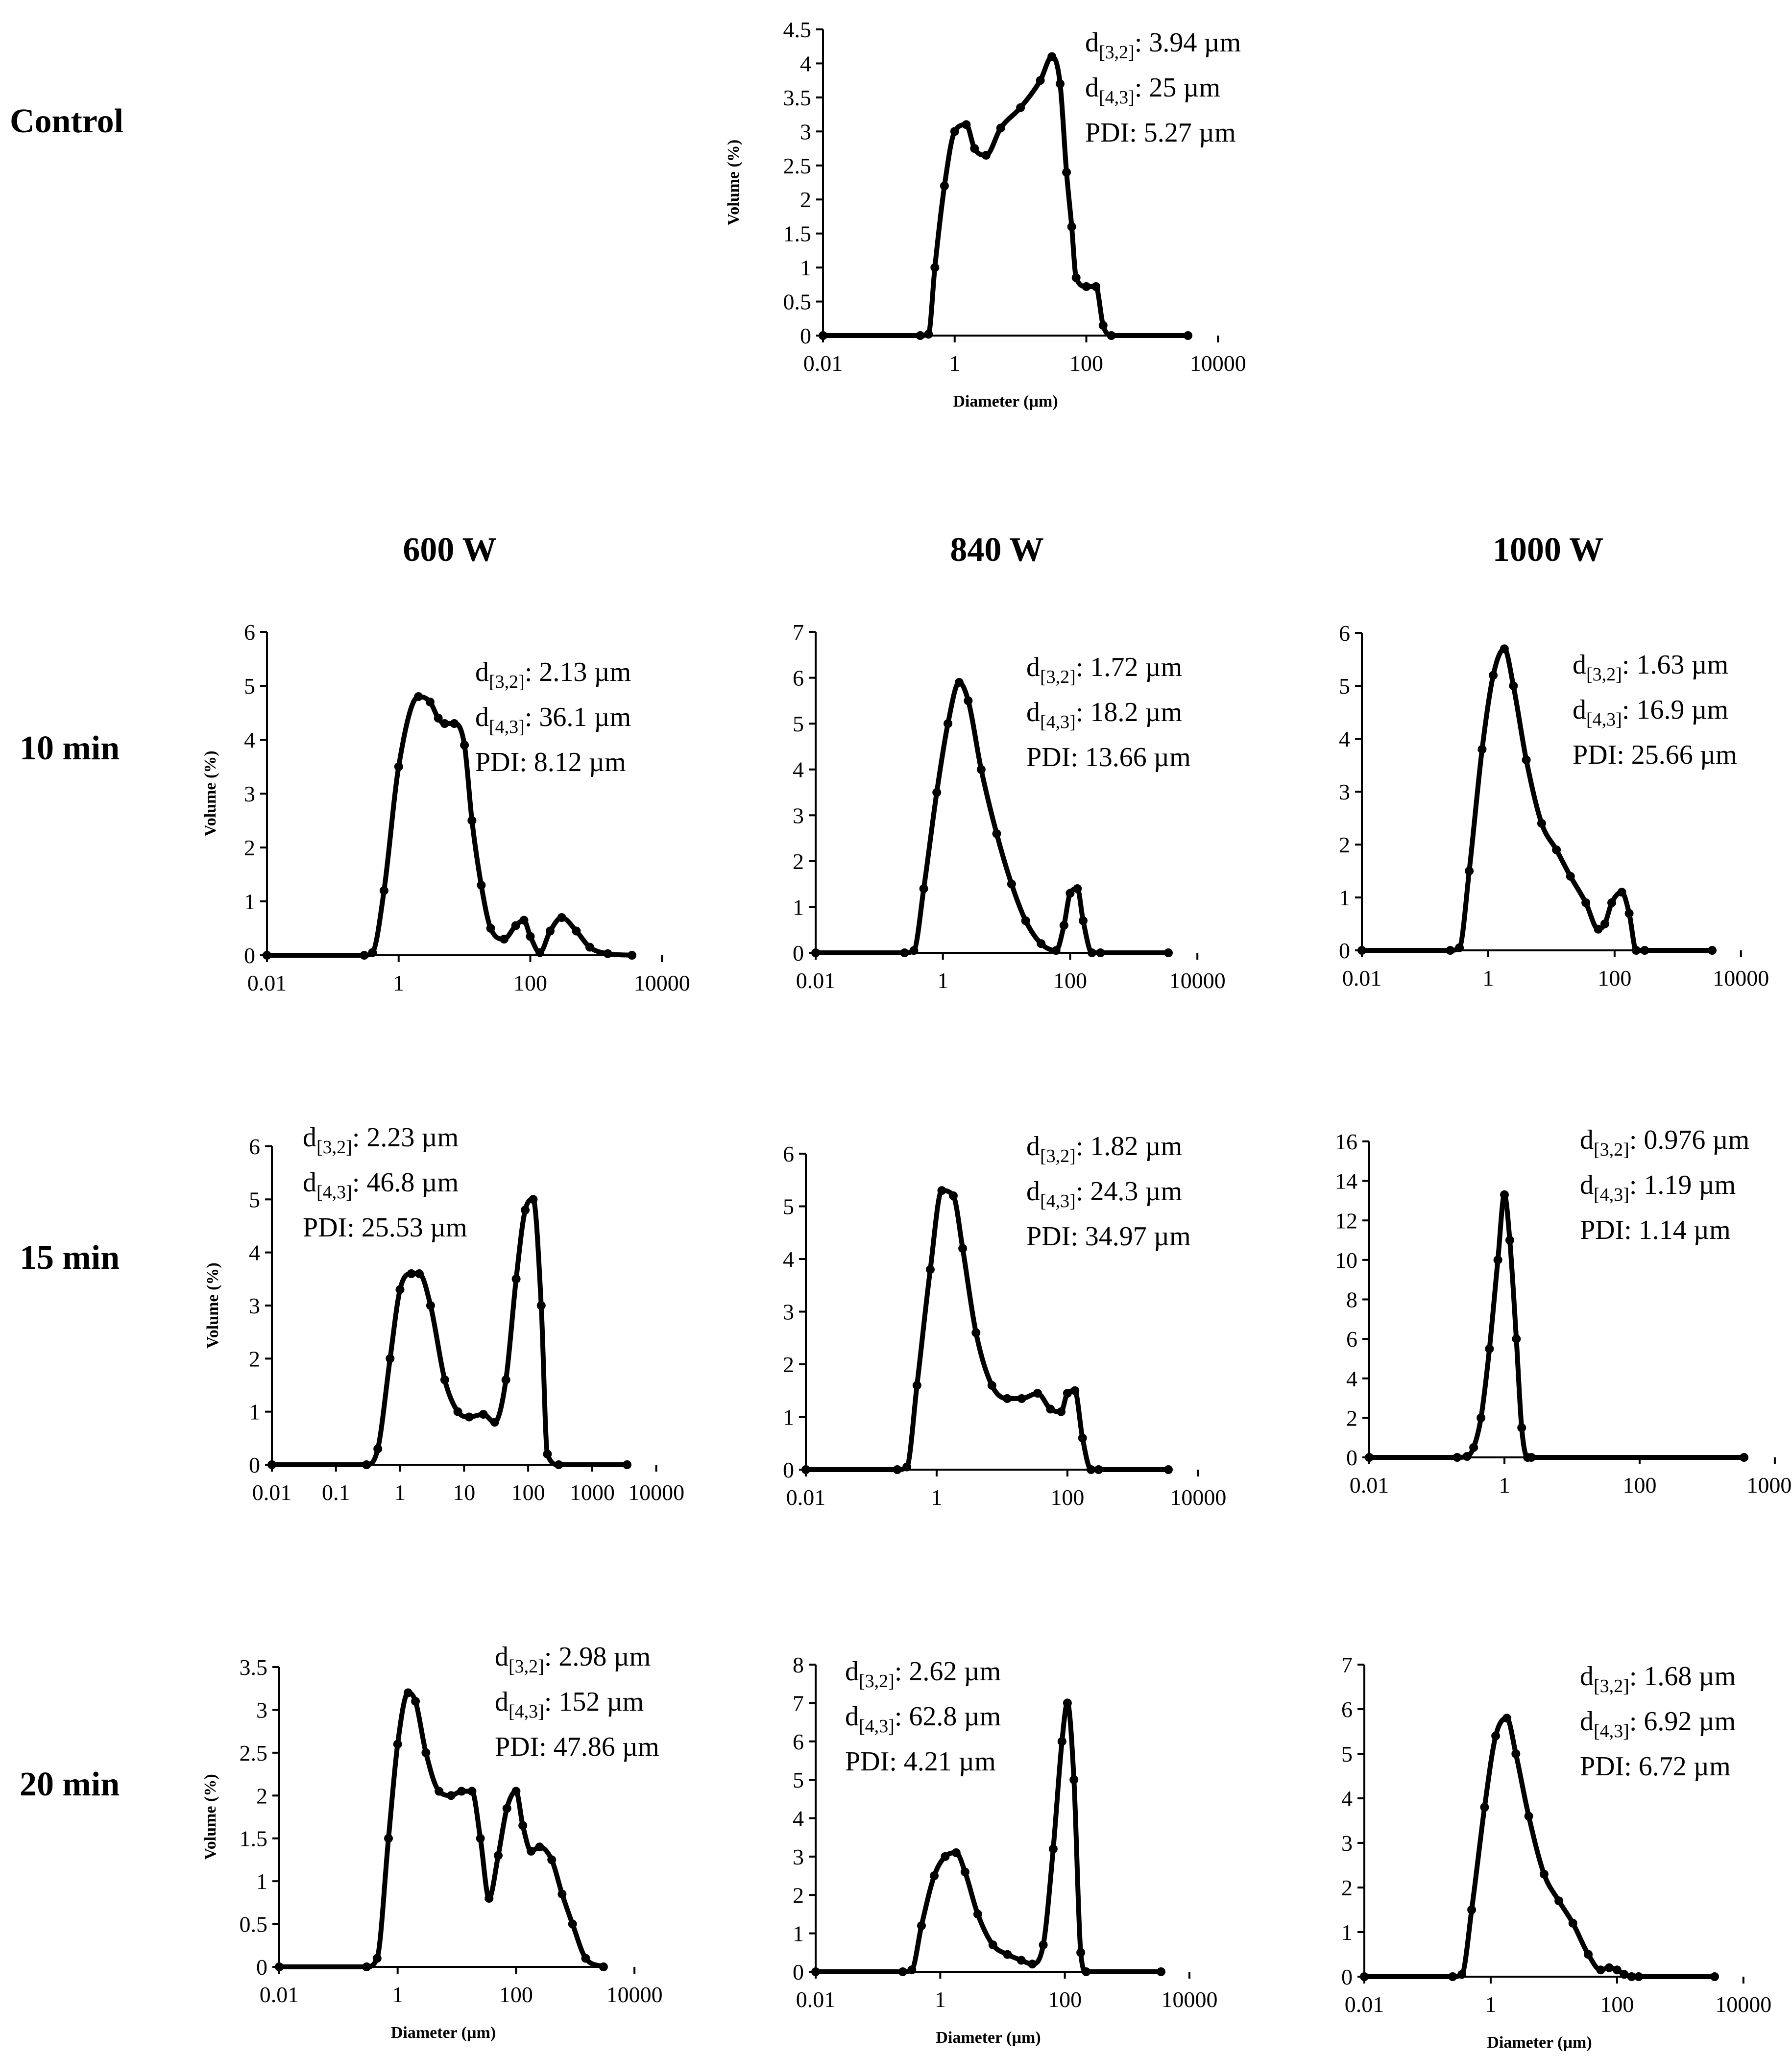  I want to click on stat-d43: d[4,3]: 46.8 µm, so click(381, 1185).